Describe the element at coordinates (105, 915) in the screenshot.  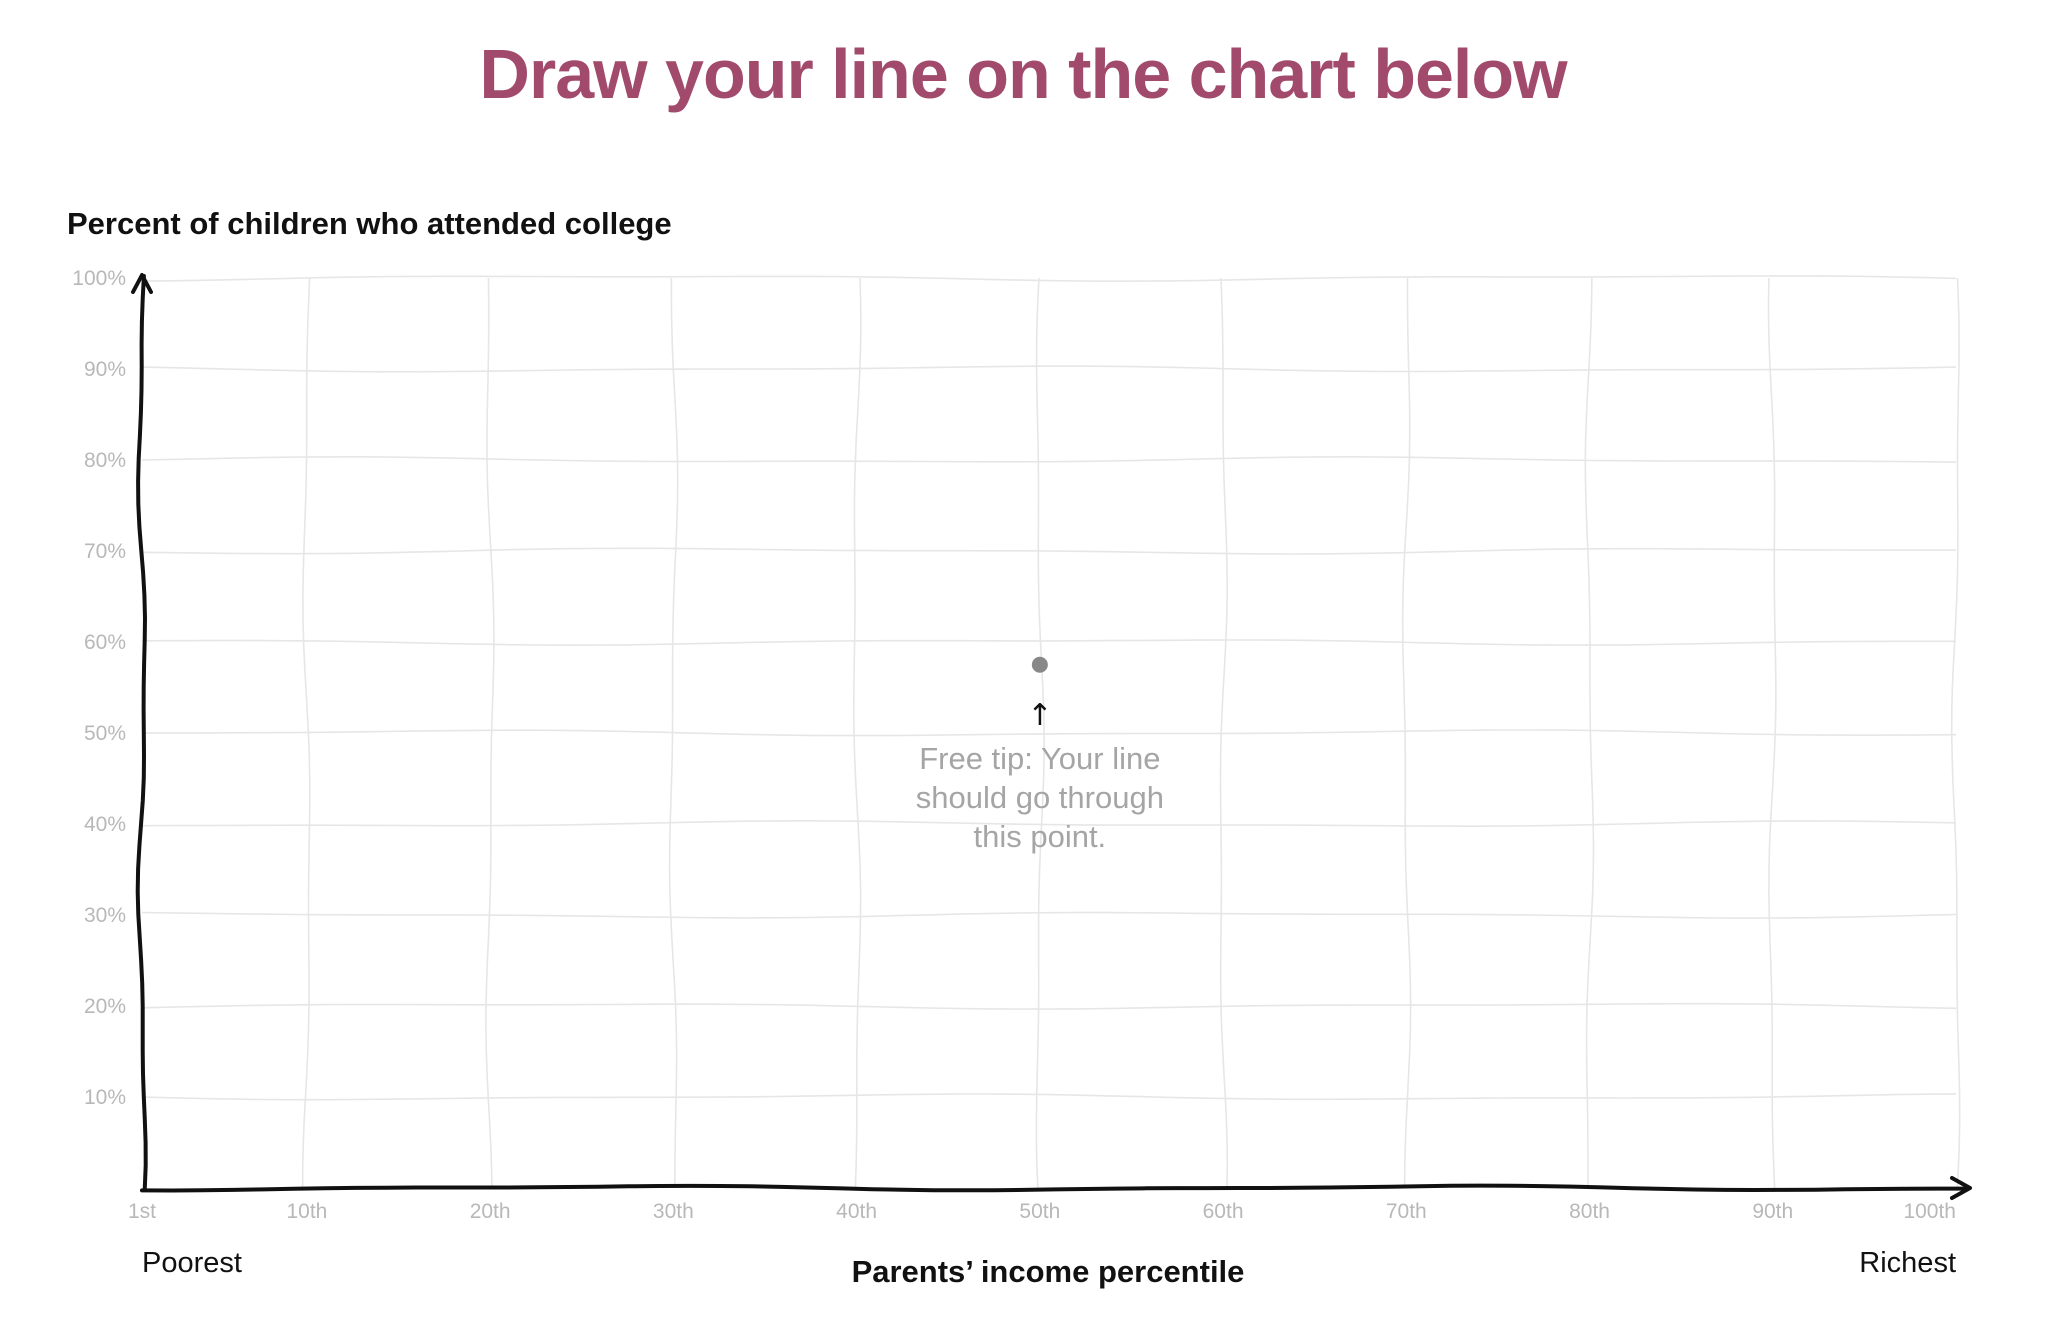
I see `y-tick-label: 30%` at that location.